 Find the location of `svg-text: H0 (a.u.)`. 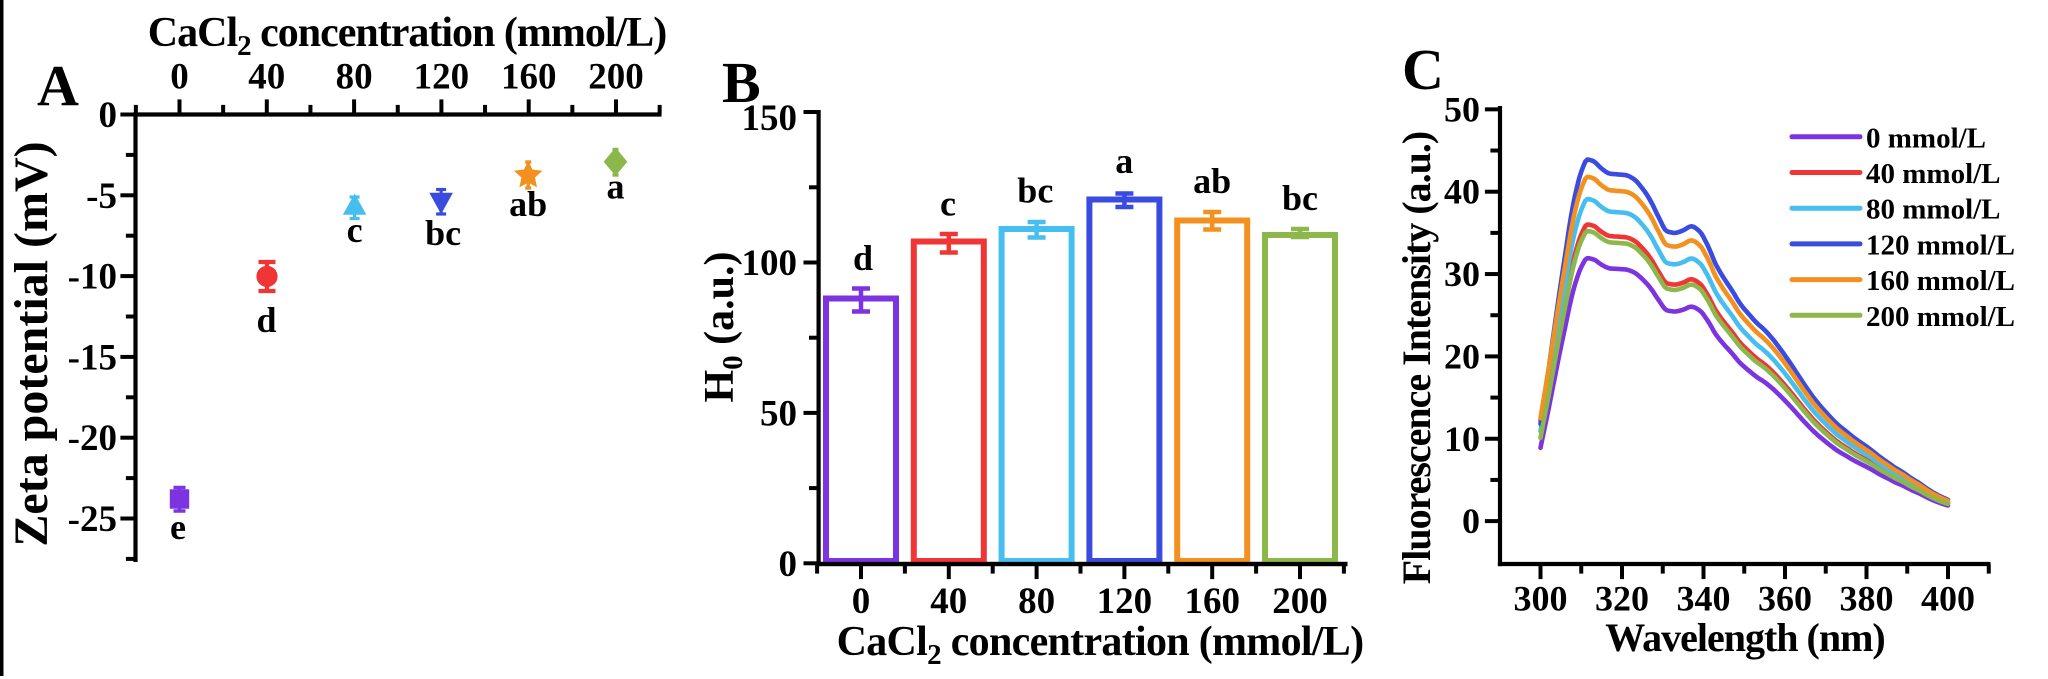

svg-text: H0 (a.u.) is located at coordinates (723, 326).